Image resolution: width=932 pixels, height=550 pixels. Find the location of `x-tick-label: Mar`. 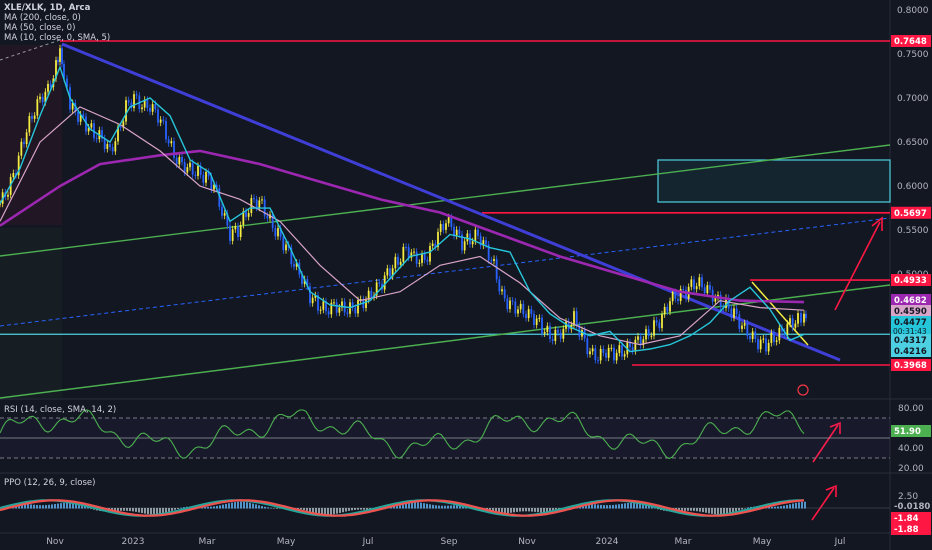

x-tick-label: Mar is located at coordinates (207, 542).